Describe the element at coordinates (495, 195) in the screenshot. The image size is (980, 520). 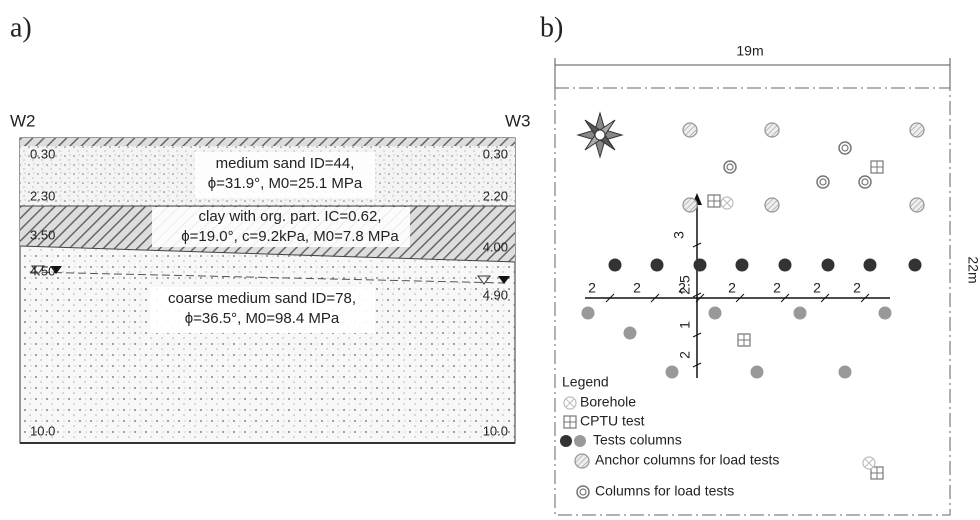
I see `depth-label: 2.20` at that location.